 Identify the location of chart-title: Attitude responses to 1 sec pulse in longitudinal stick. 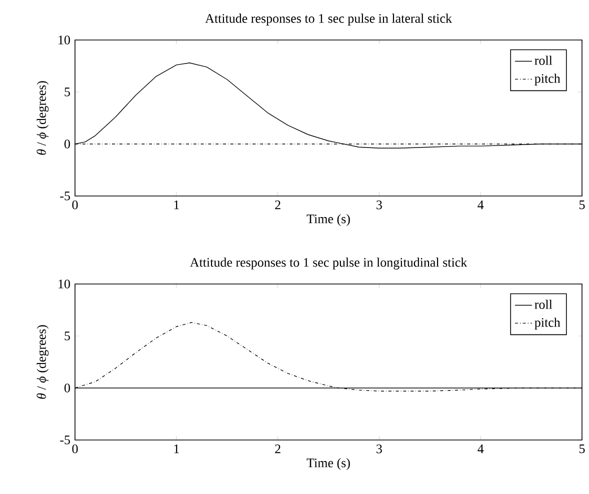
(329, 264).